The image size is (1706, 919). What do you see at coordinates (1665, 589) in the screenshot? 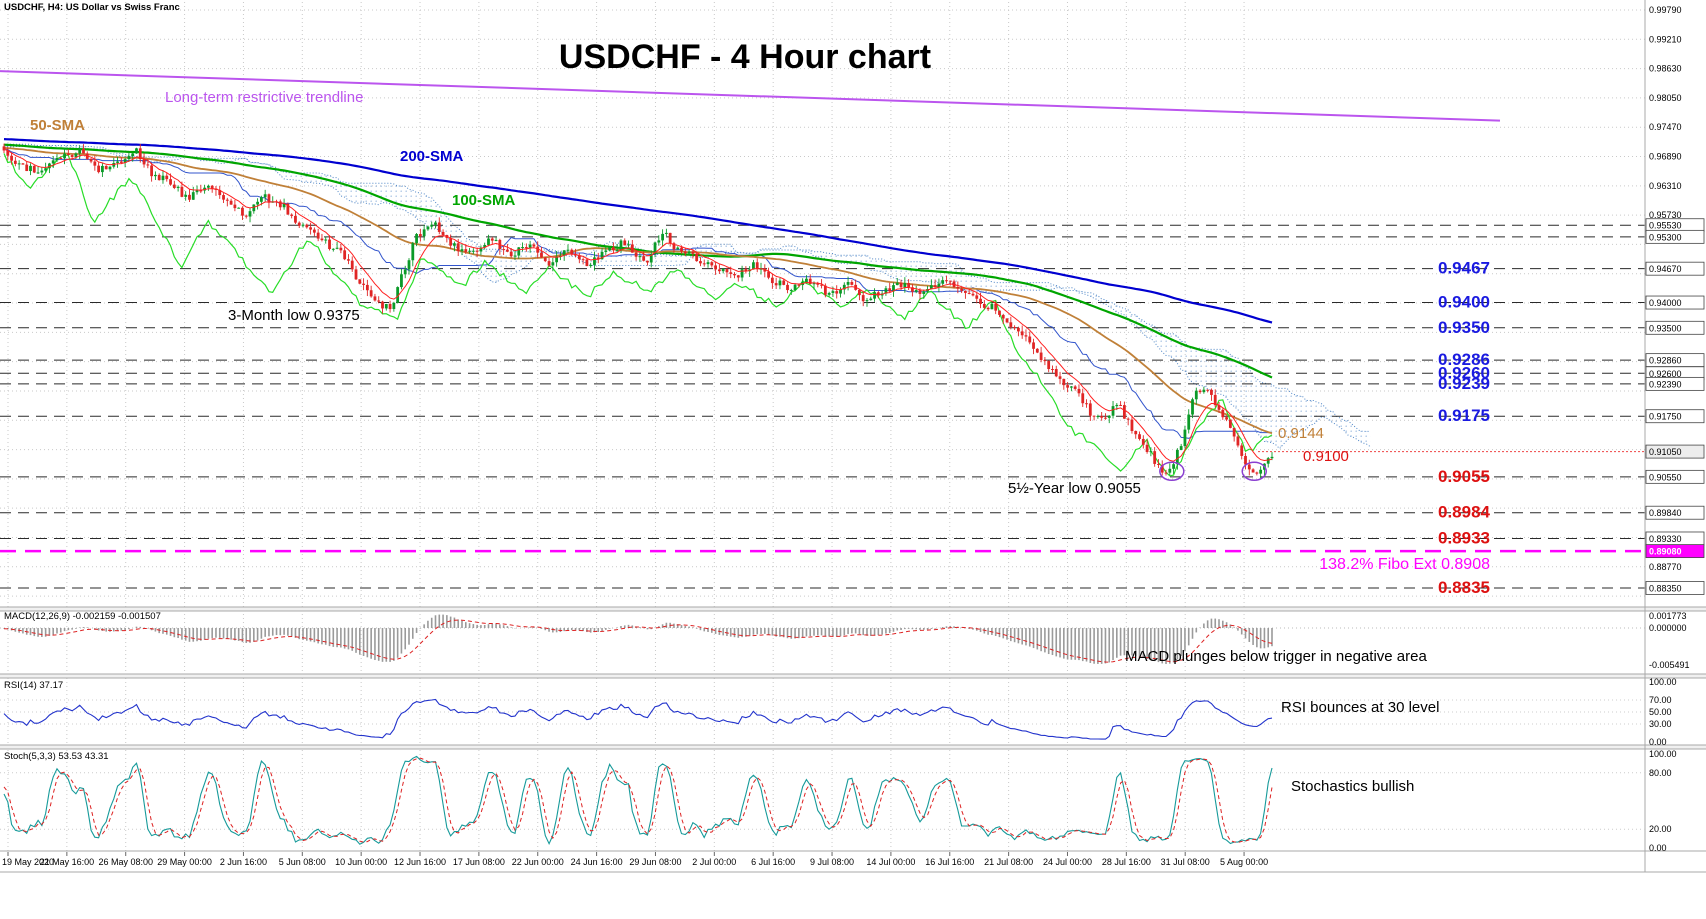
I see `svg-text: 0.88350` at bounding box center [1665, 589].